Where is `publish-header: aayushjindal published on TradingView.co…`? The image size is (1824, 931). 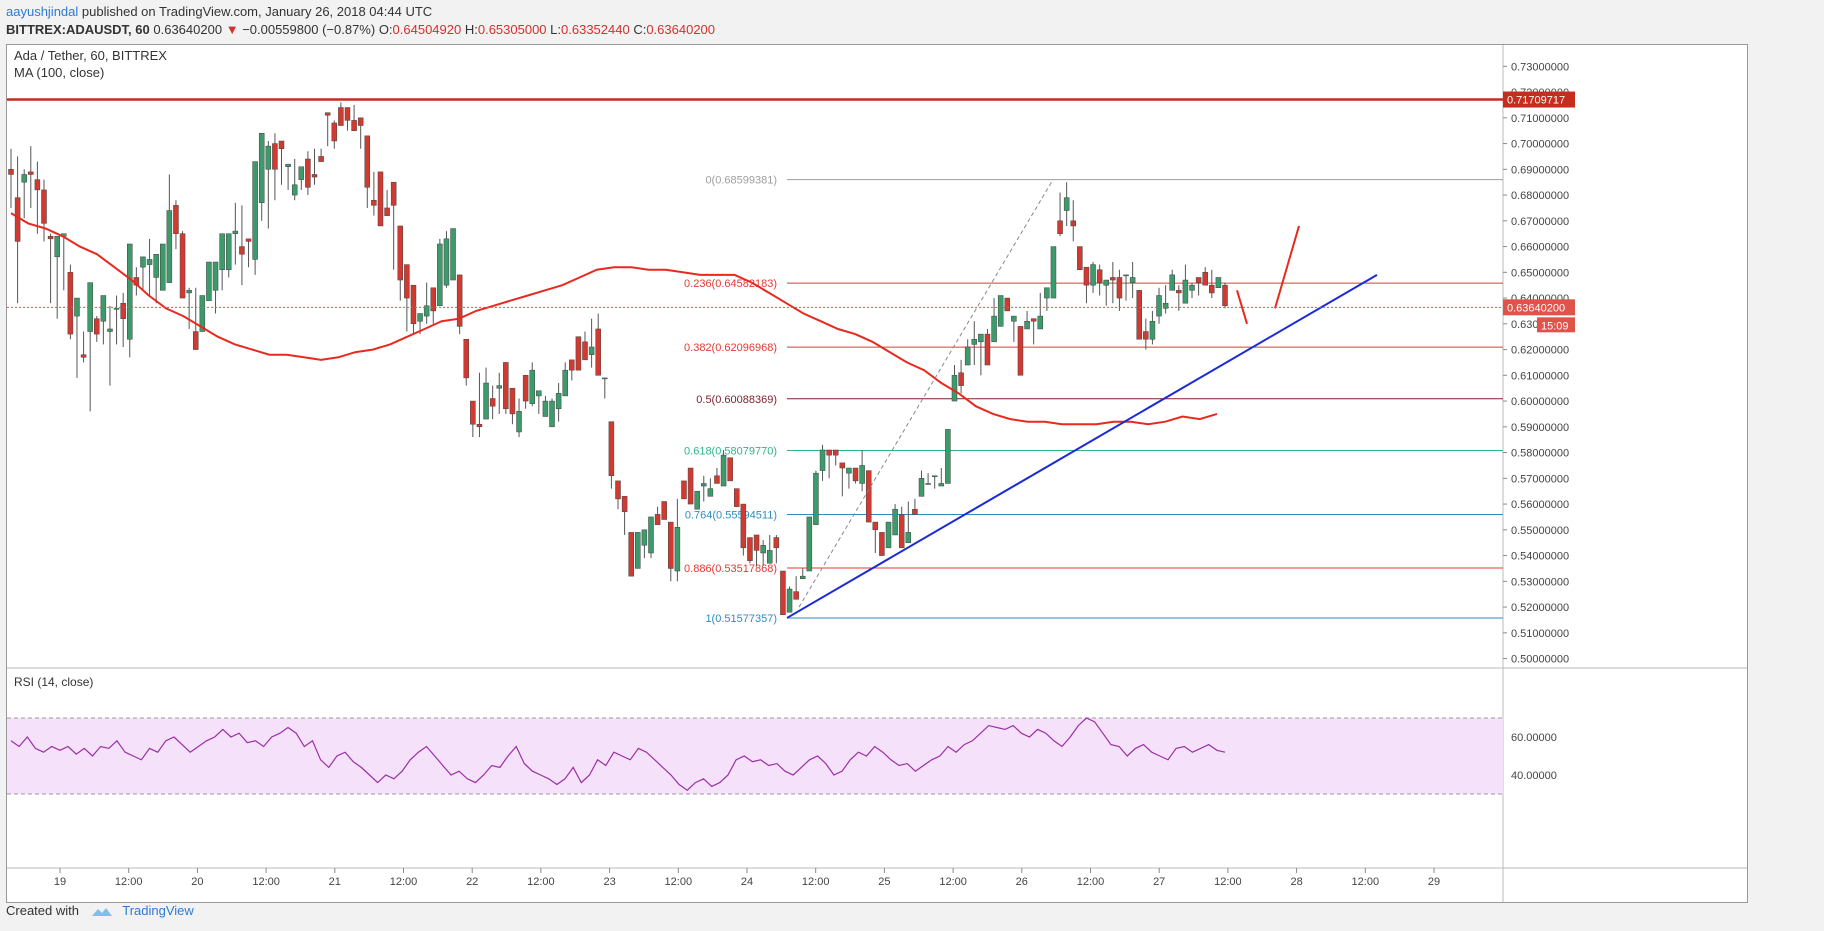
publish-header: aayushjindal published on TradingView.co… is located at coordinates (912, 22).